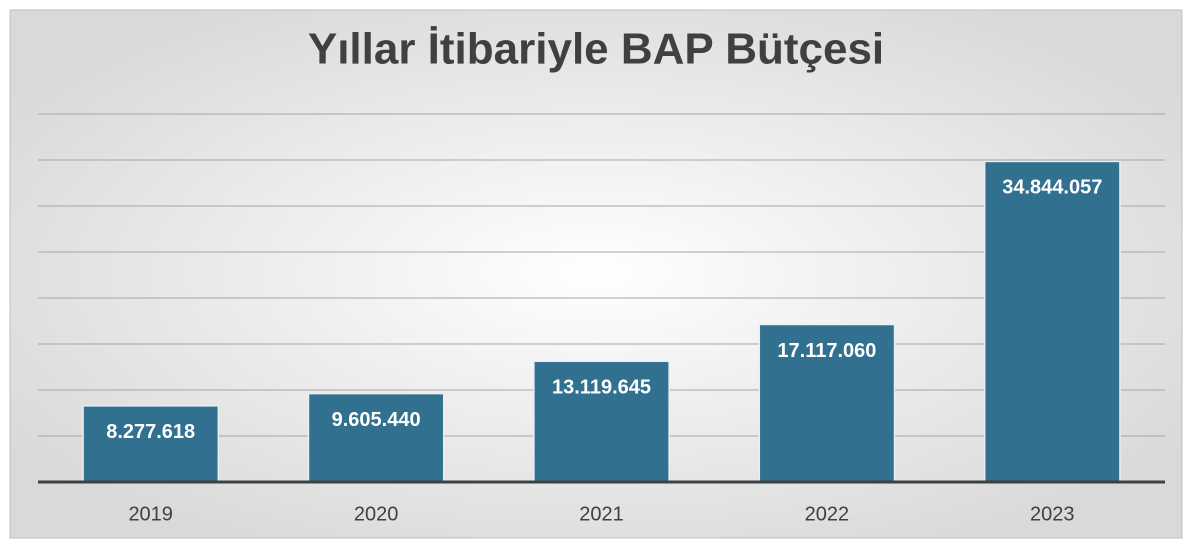  Describe the element at coordinates (601, 514) in the screenshot. I see `x-tick-label: 2021` at that location.